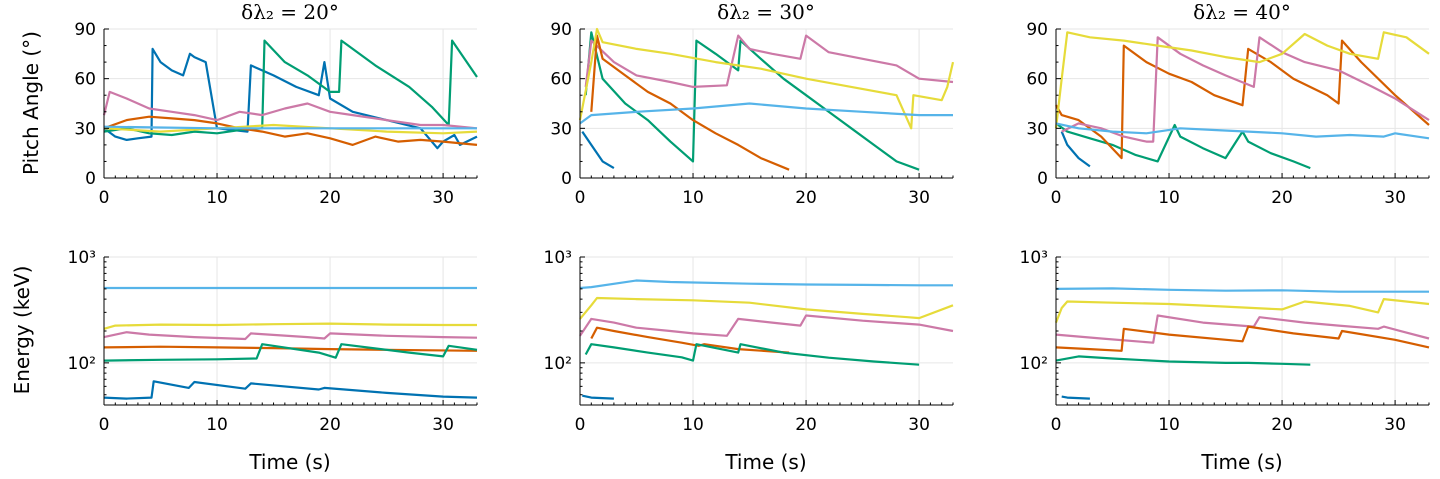  I want to click on pitch-ylabel: Pitch Angle (°), so click(31, 103).